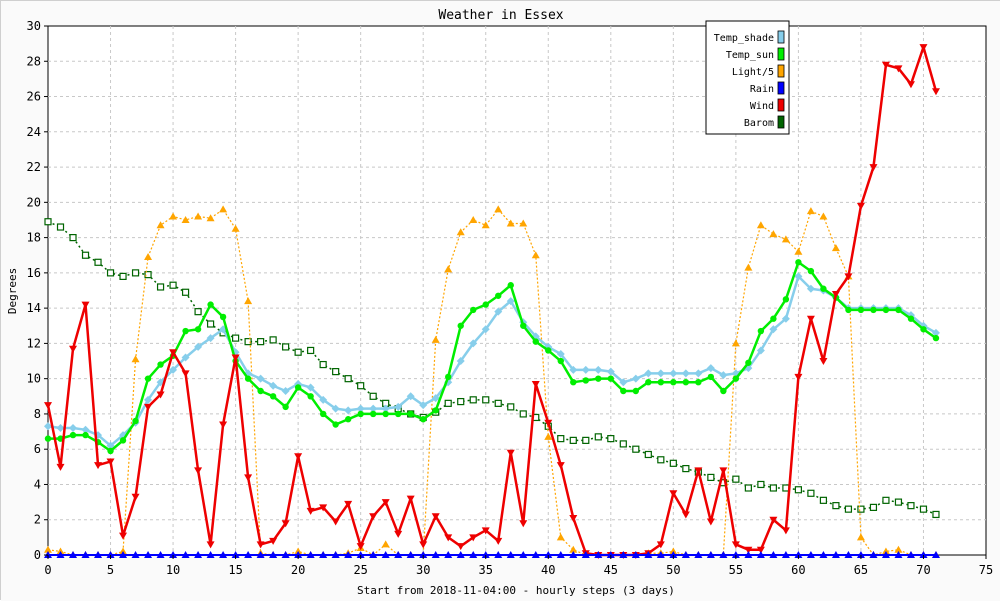 The width and height of the screenshot is (1000, 601). I want to click on x-tick-label: 45, so click(611, 570).